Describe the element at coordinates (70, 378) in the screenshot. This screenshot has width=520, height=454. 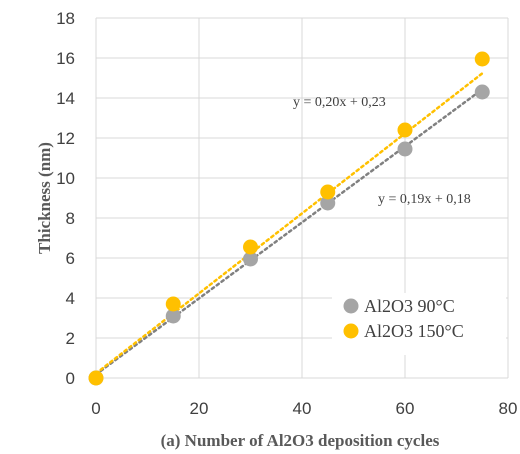
I see `y-tick-label: 0` at that location.